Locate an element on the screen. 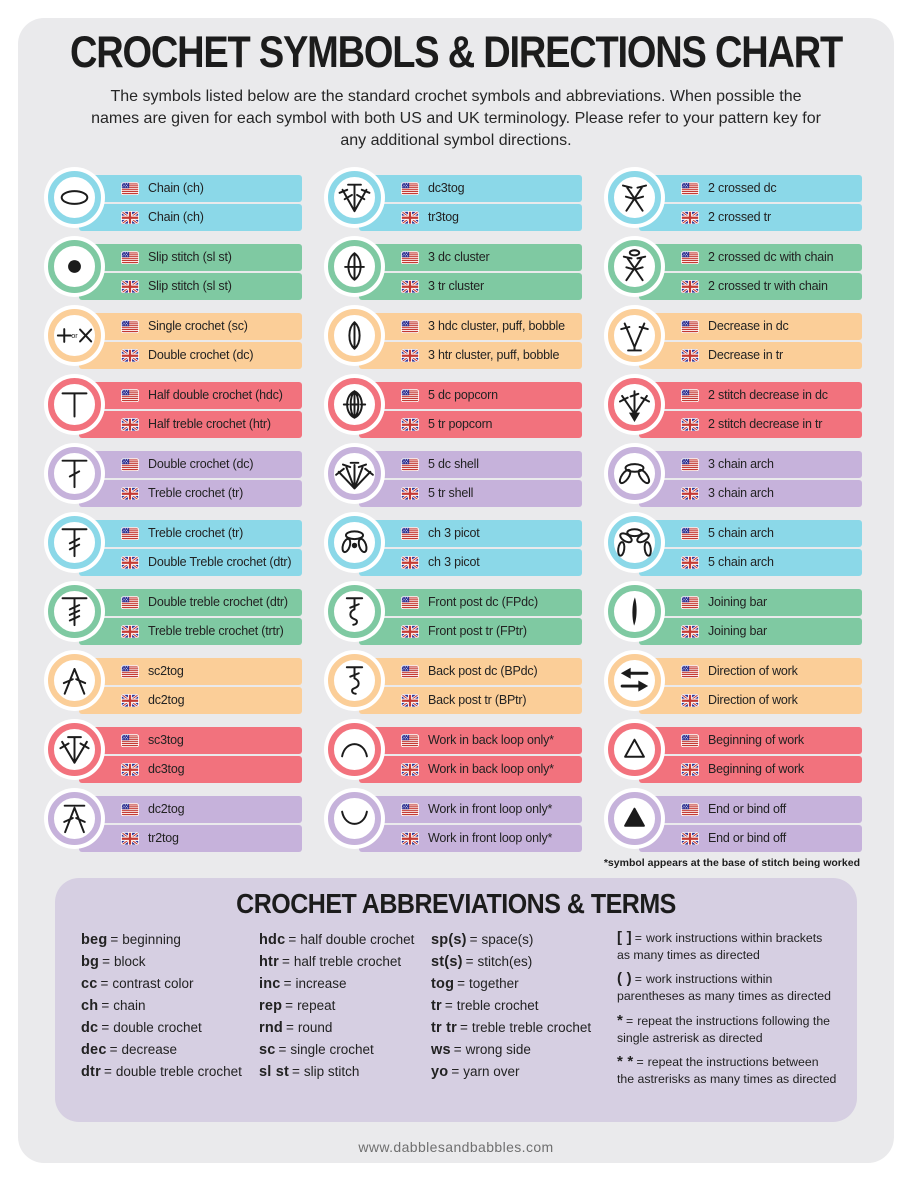  uk-band: 2 crossed tr is located at coordinates (750, 217).